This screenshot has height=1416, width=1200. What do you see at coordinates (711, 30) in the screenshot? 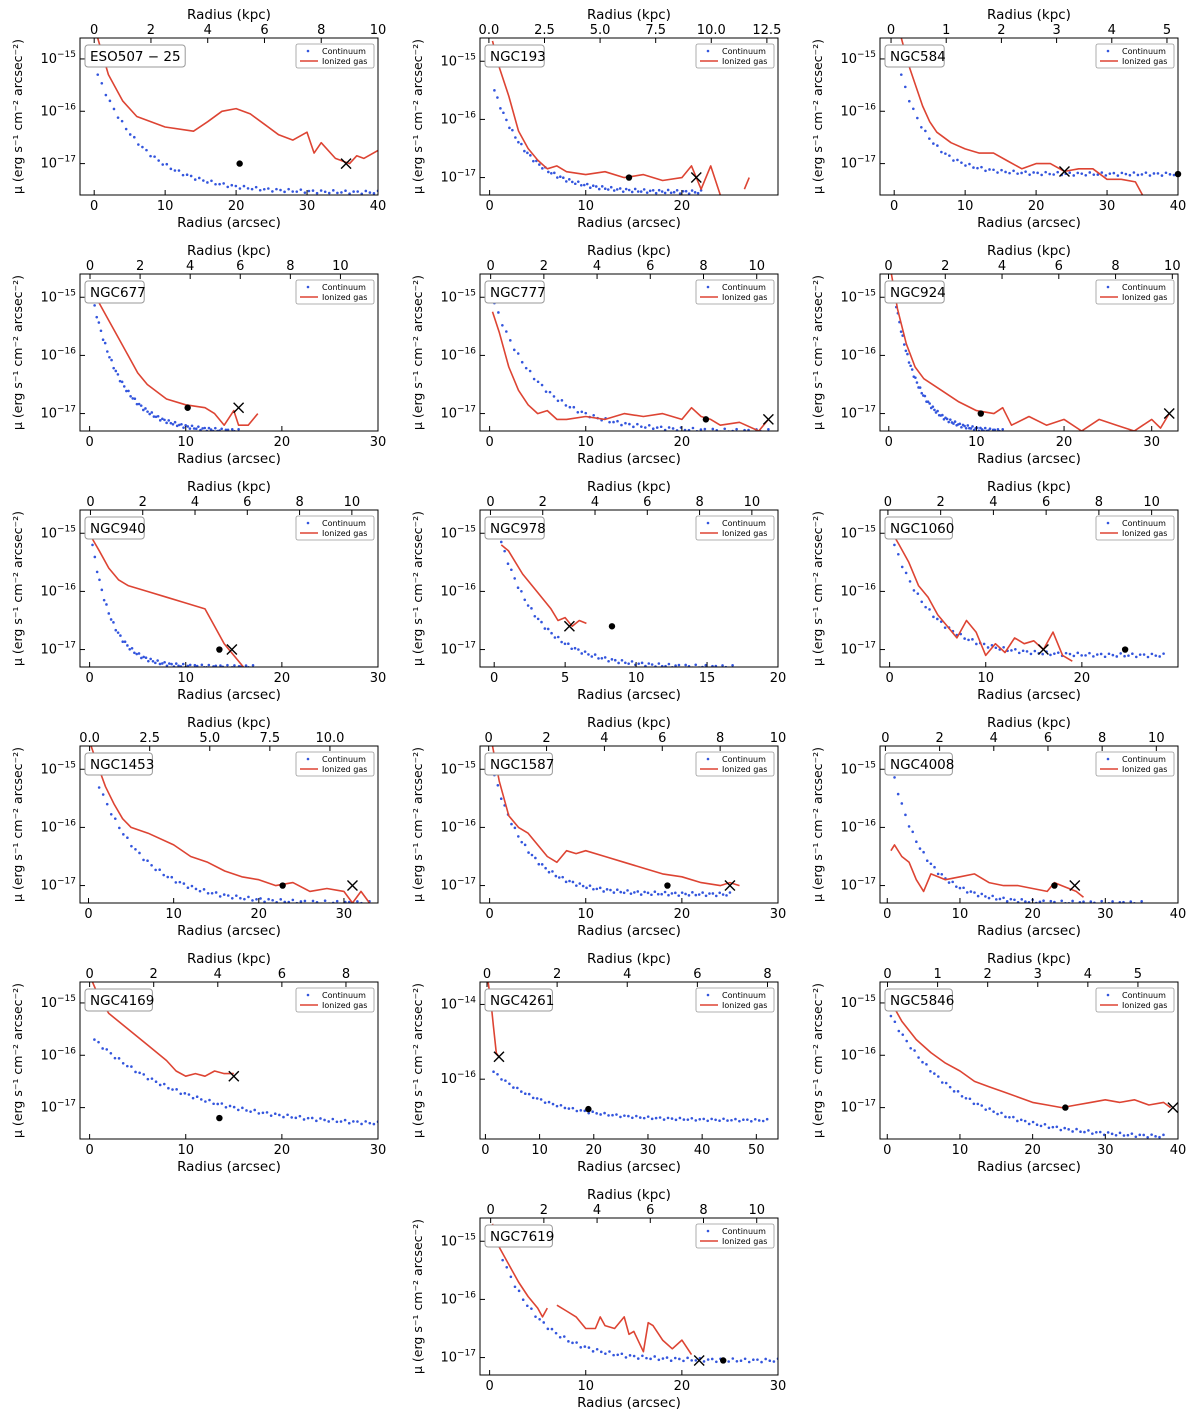
I see `x2-tick-label: 10.0` at bounding box center [711, 30].